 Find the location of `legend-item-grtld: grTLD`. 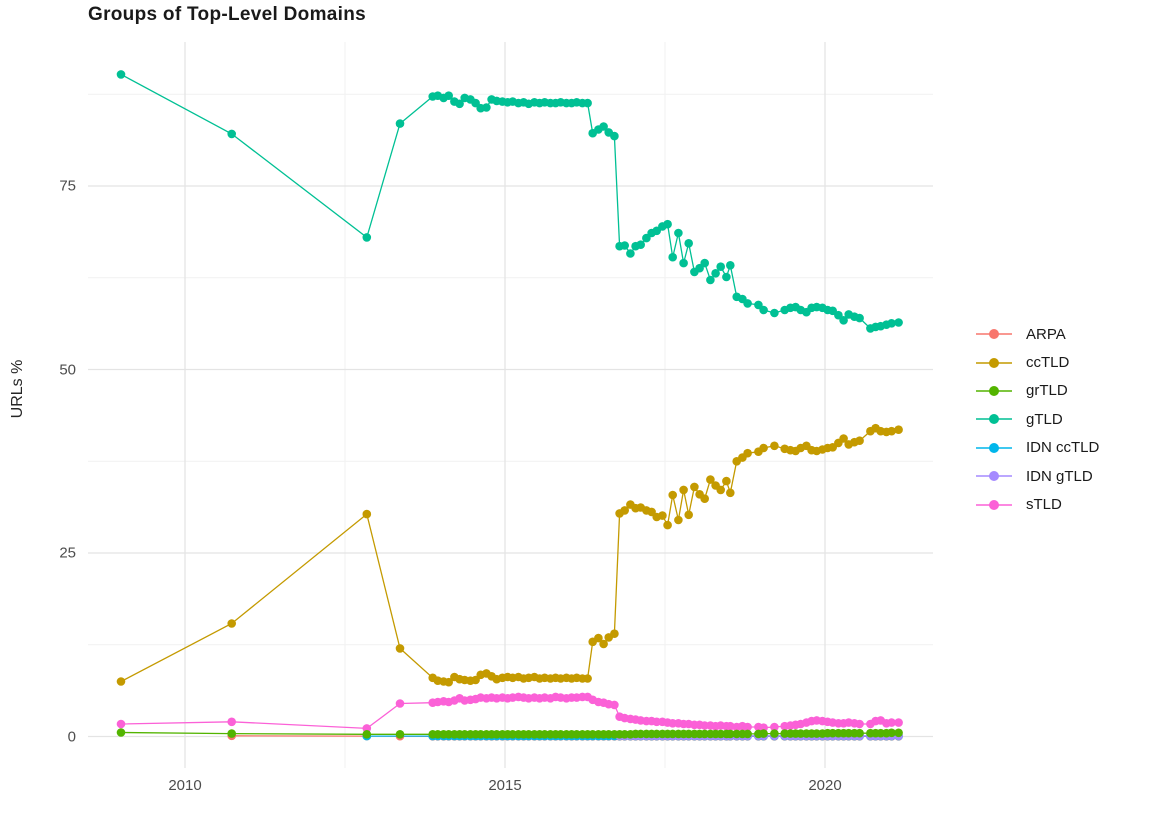

legend-item-grtld: grTLD is located at coordinates (1036, 391).